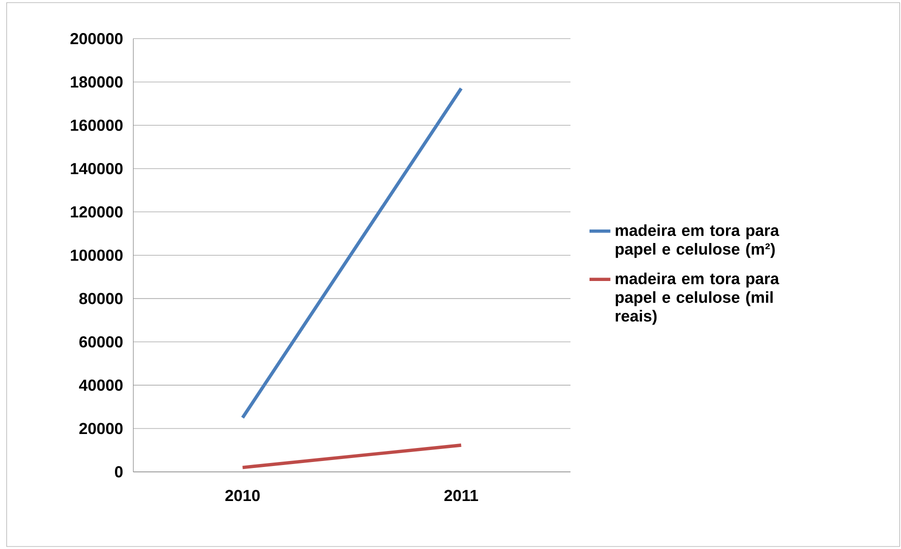  I want to click on y-tick-label: 180000, so click(96, 82).